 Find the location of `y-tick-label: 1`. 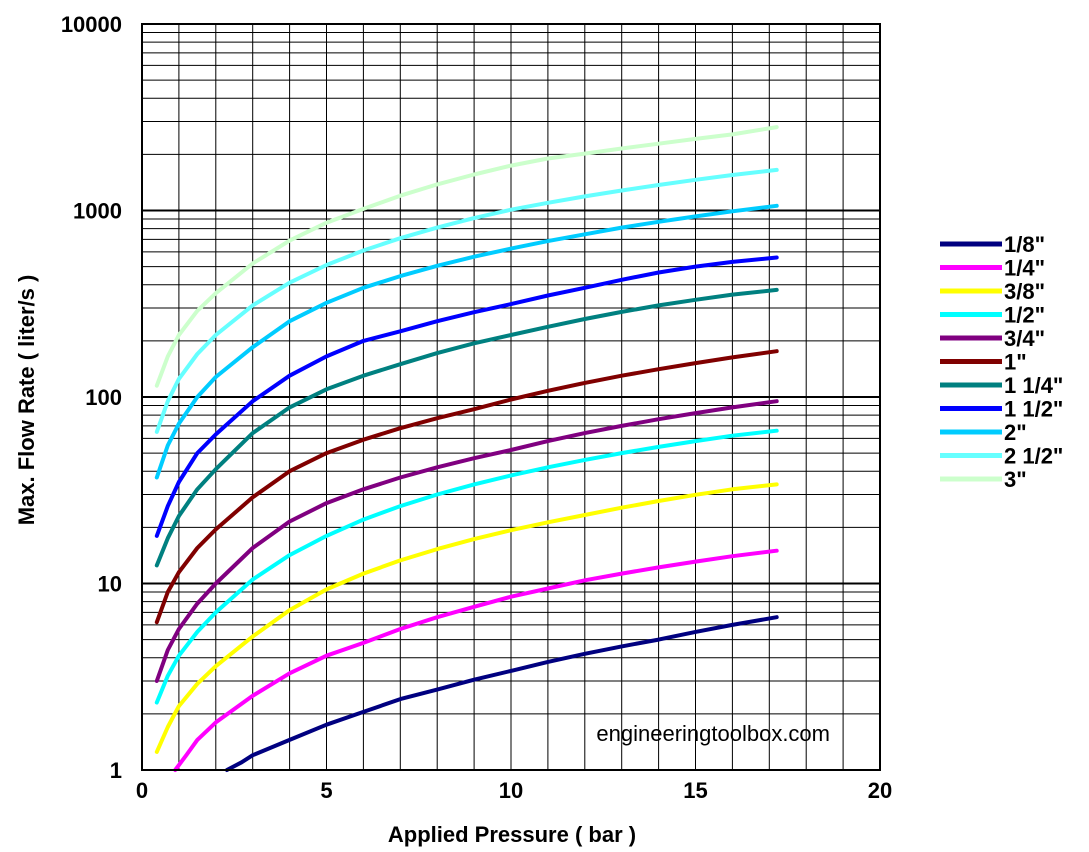

y-tick-label: 1 is located at coordinates (116, 770).